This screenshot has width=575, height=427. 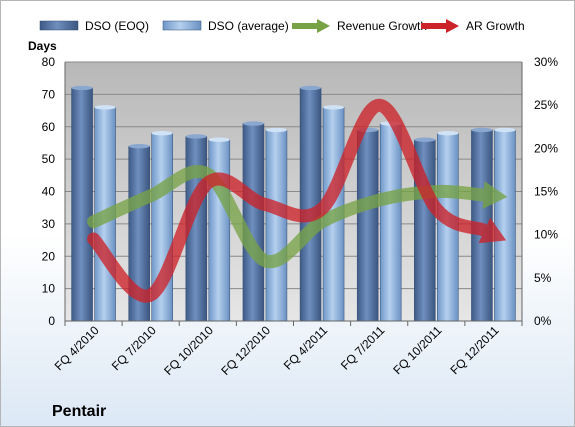 I want to click on y-right-tick-label: 5%, so click(x=543, y=278).